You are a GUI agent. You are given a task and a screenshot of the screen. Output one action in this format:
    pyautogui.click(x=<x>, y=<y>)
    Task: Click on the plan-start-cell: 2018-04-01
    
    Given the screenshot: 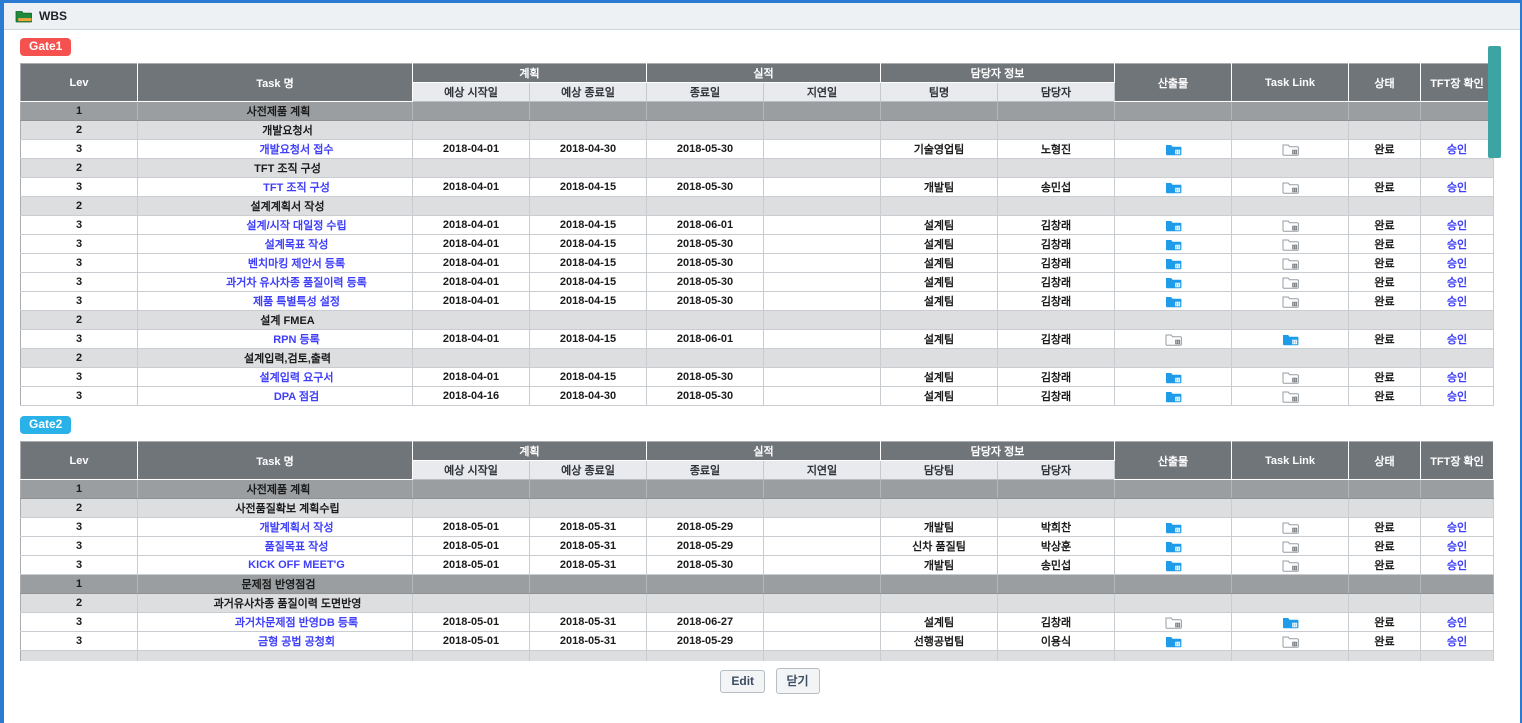 What is the action you would take?
    pyautogui.click(x=471, y=187)
    